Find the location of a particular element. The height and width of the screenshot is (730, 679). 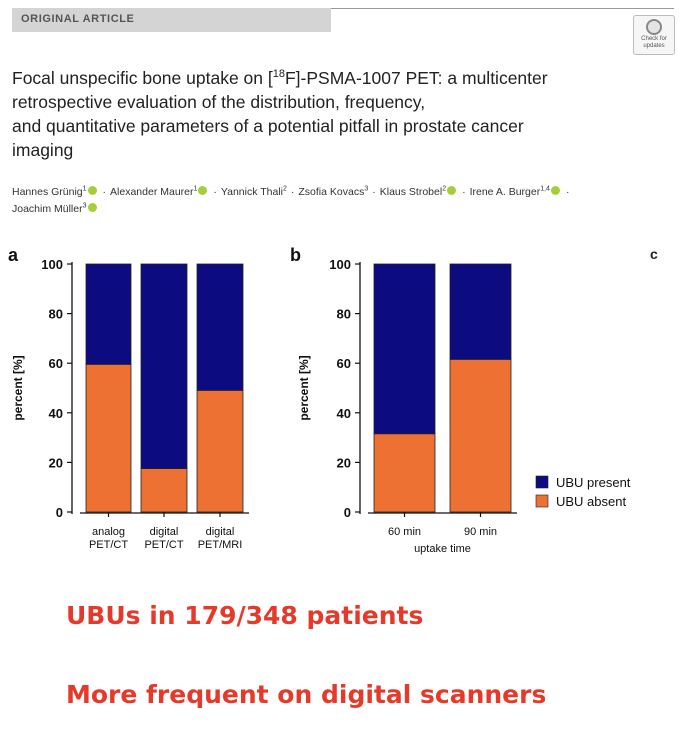

author-name: Yannick Thali is located at coordinates (251, 192).